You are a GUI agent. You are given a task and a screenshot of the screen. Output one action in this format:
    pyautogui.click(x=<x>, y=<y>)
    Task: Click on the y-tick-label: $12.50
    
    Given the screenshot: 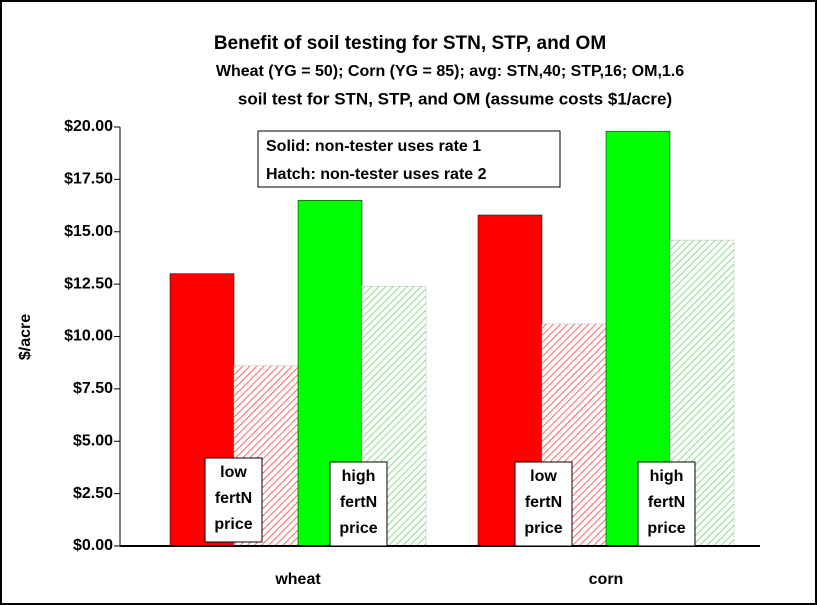 What is the action you would take?
    pyautogui.click(x=88, y=283)
    